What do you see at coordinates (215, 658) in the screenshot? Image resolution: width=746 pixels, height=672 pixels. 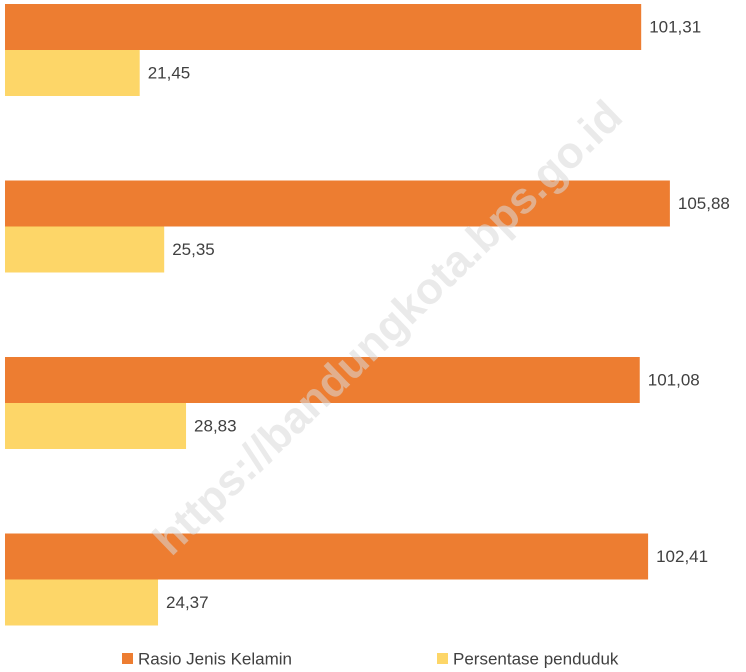 I see `legend-label: Rasio Jenis Kelamin` at bounding box center [215, 658].